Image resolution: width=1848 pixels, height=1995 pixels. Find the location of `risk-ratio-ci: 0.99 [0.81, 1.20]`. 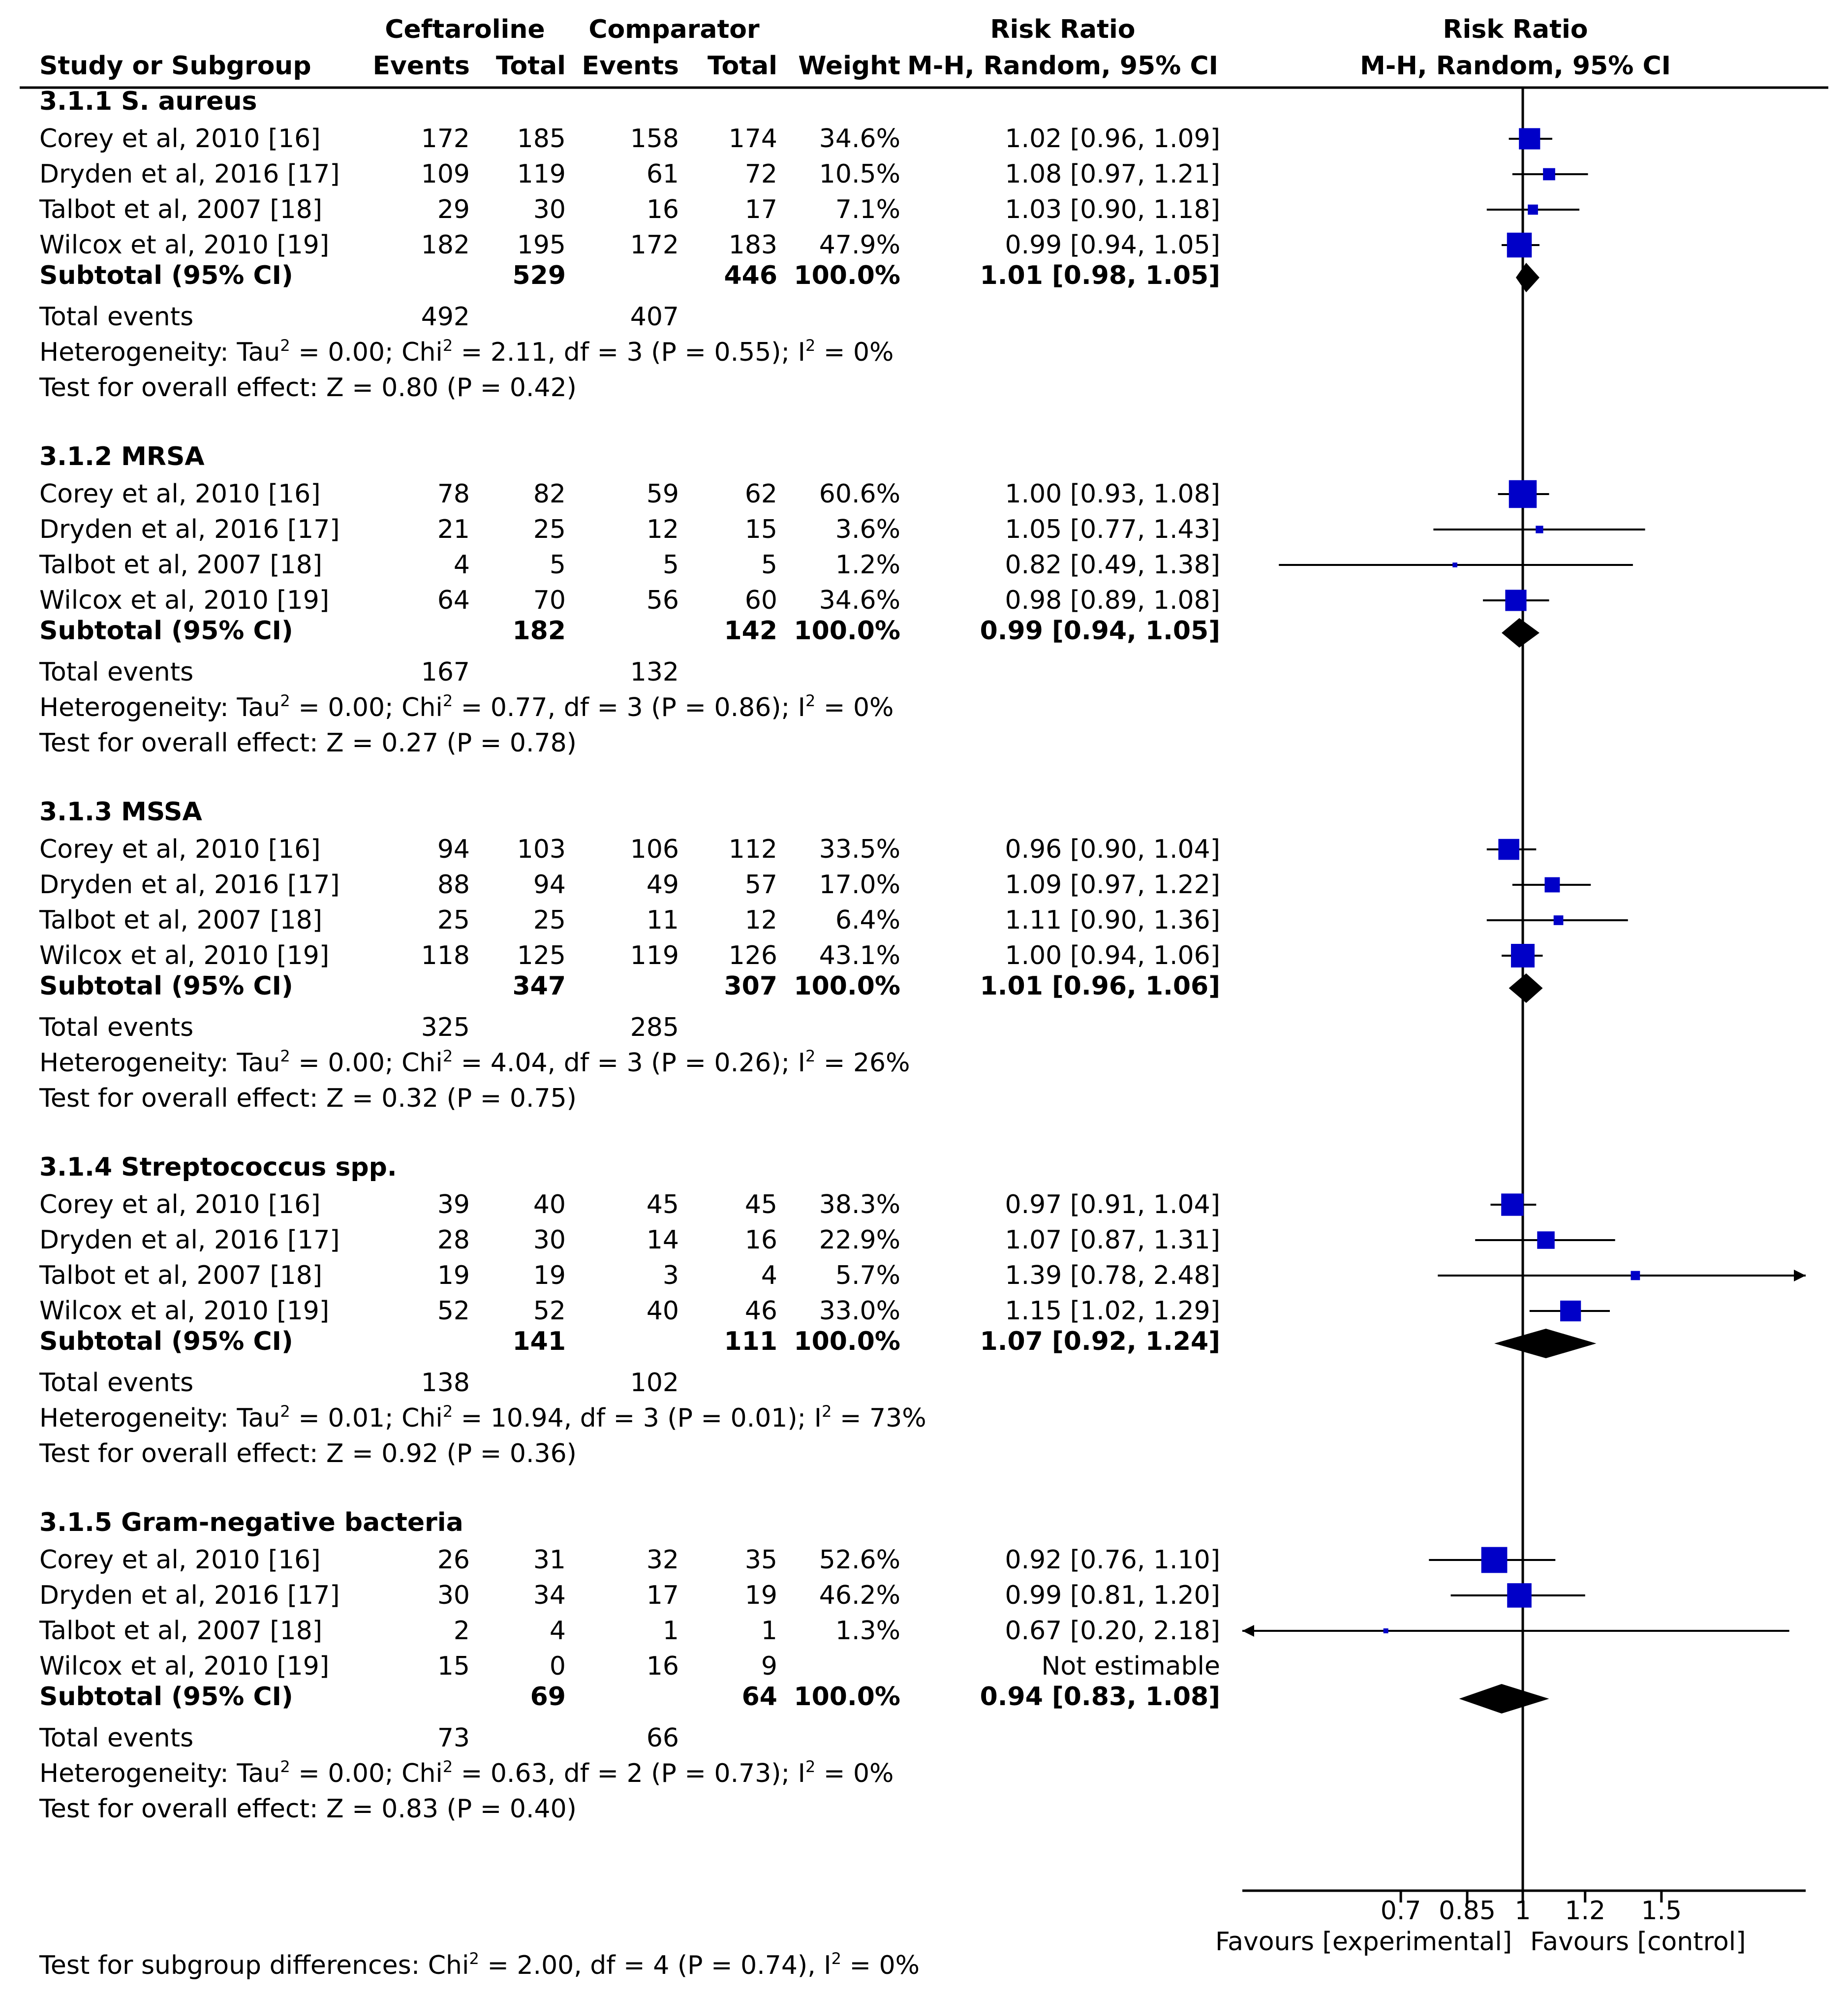

risk-ratio-ci: 0.99 [0.81, 1.20] is located at coordinates (1112, 1595).